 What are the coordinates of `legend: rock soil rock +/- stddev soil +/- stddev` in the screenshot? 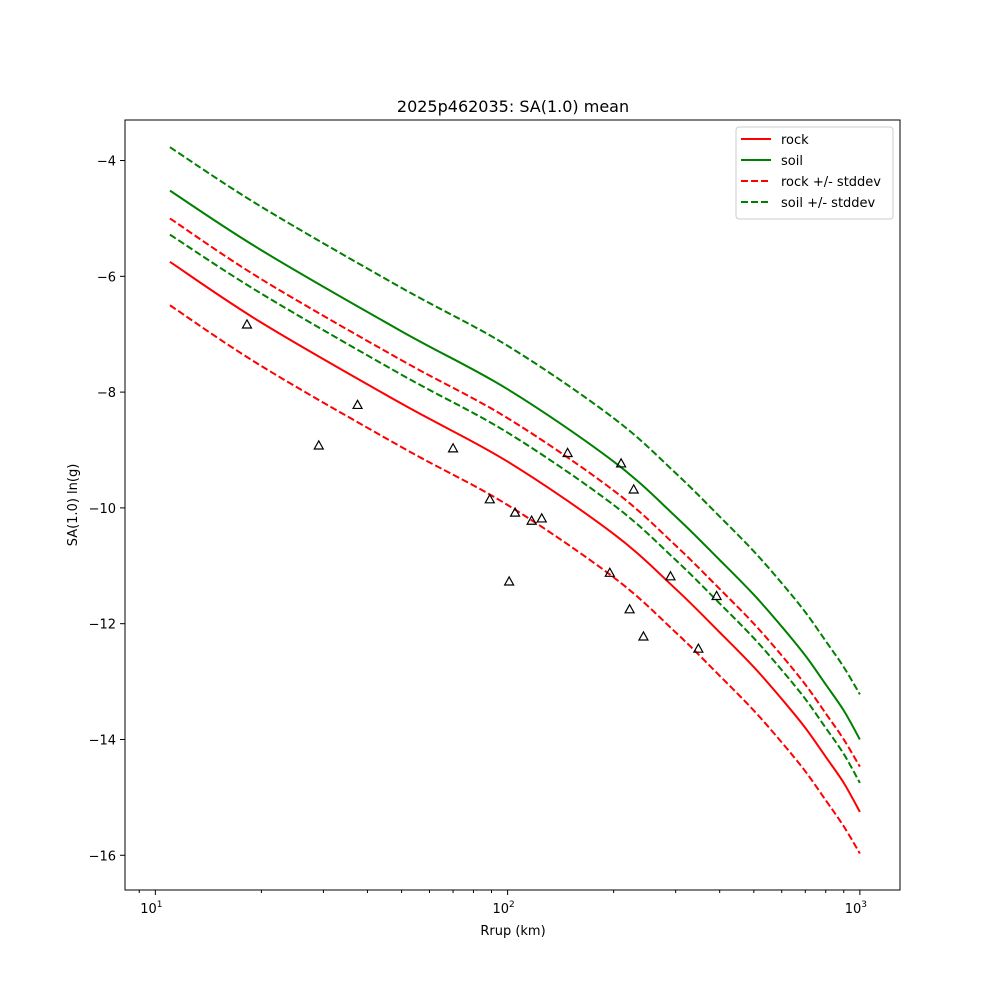 It's located at (814, 173).